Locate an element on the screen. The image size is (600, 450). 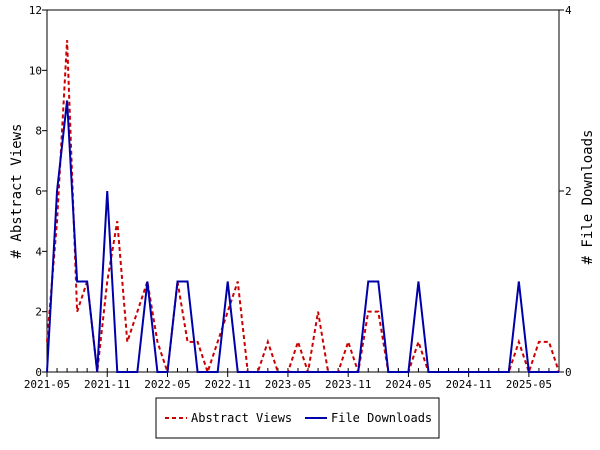
y2-axis-title: # File Downloads is located at coordinates (588, 197).